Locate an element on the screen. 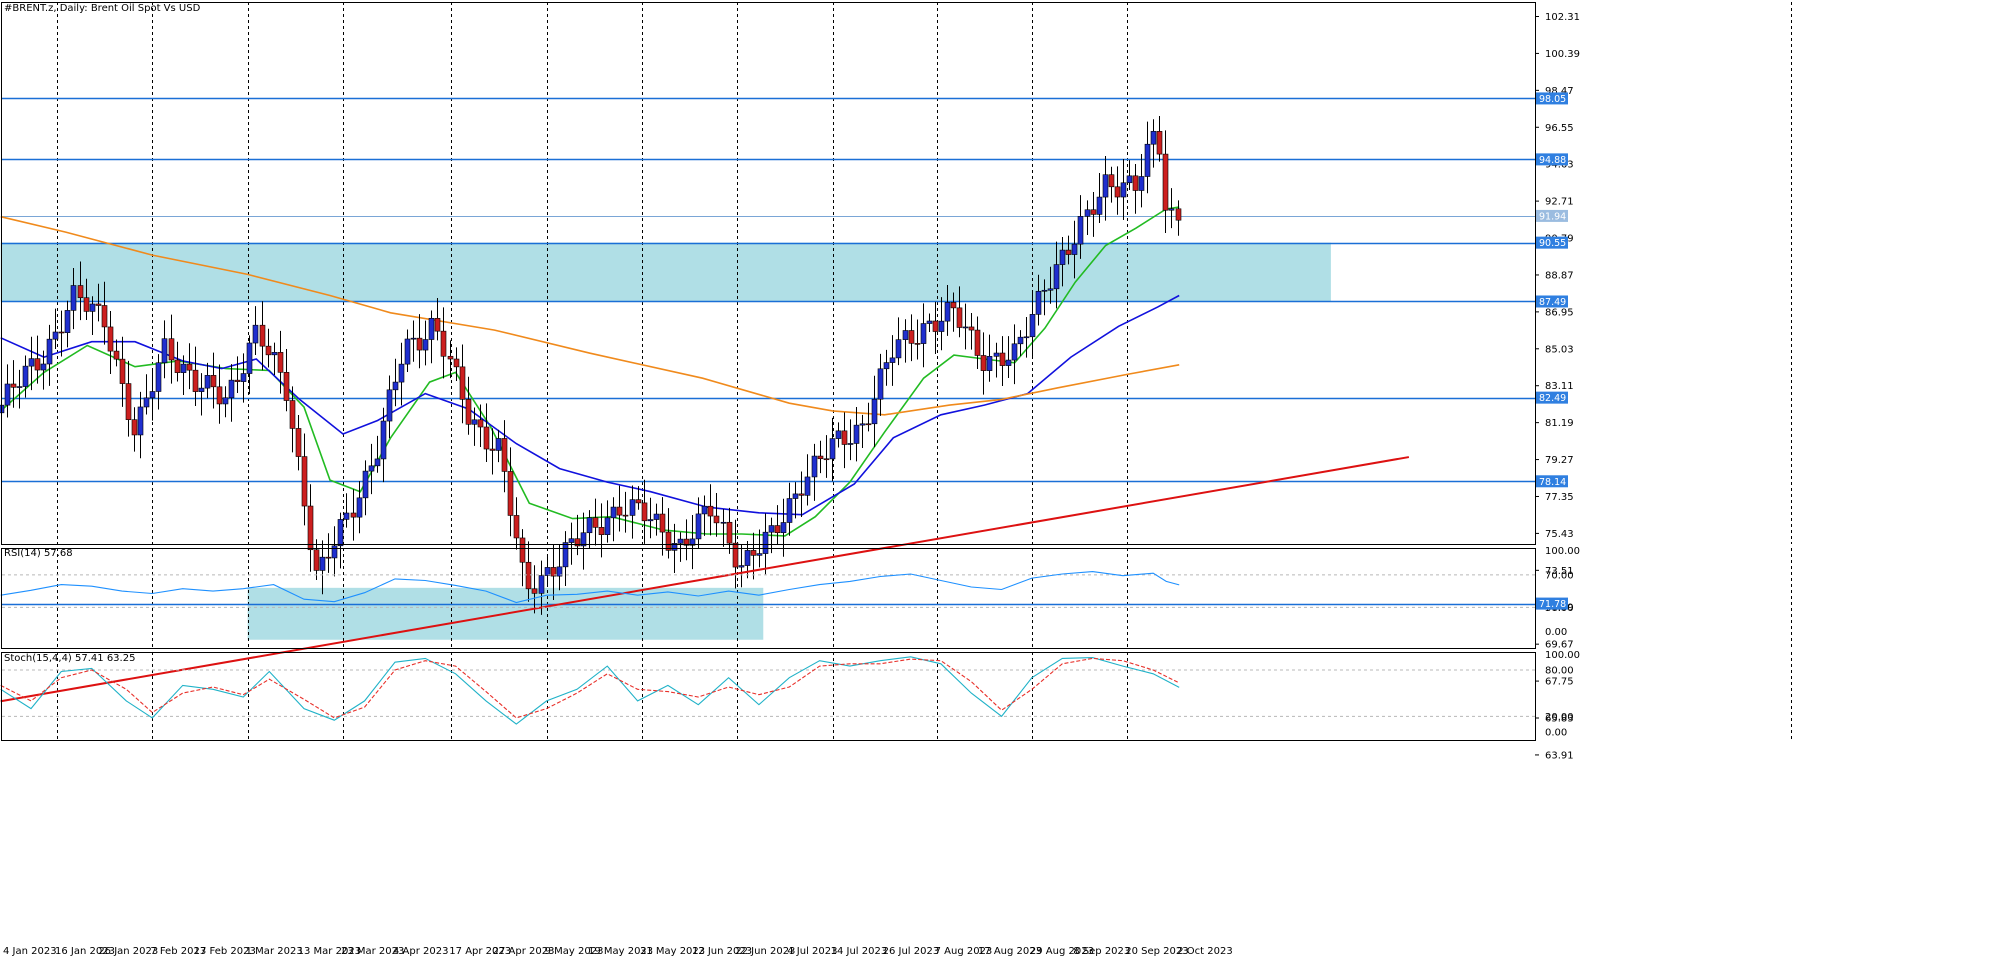 Image resolution: width=1996 pixels, height=958 pixels. rsi-tick-label: 0.00 is located at coordinates (1556, 632).